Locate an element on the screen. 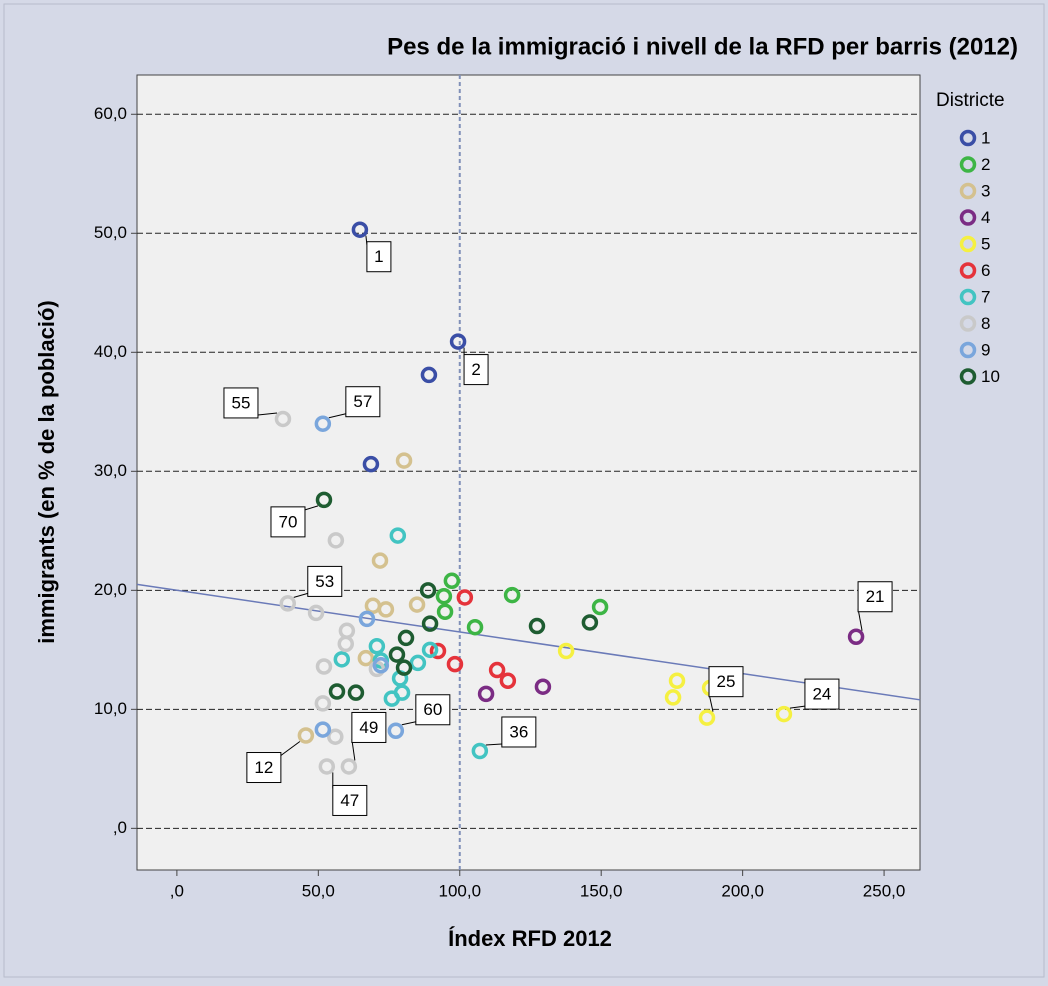 The height and width of the screenshot is (986, 1048). annotation-label: 24 is located at coordinates (821, 694).